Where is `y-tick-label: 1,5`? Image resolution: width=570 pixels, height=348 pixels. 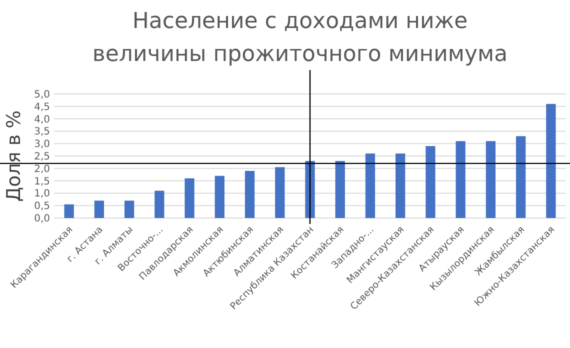
y-tick-label: 1,5 is located at coordinates (42, 182).